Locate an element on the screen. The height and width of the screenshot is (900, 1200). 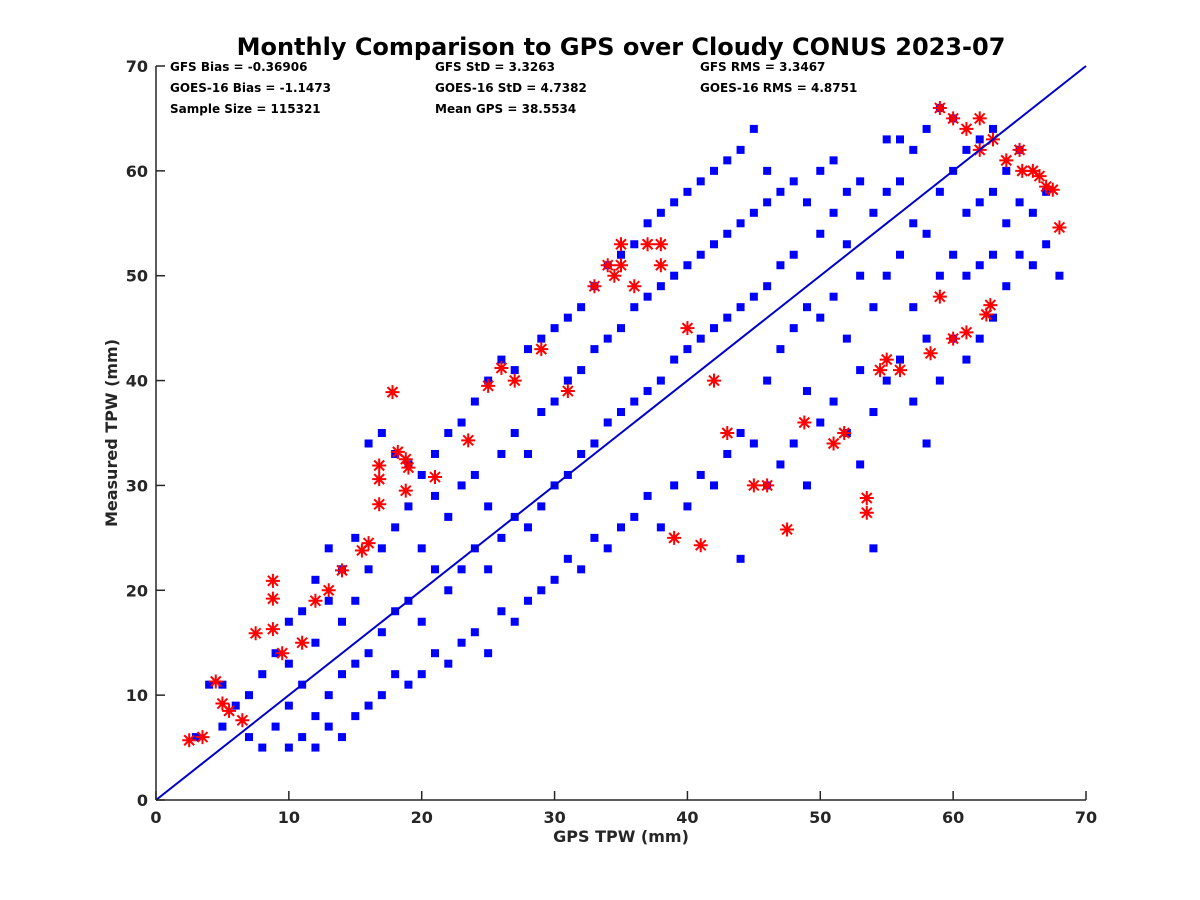
statistic-label: Mean GPS = 38.5534 is located at coordinates (505, 109).